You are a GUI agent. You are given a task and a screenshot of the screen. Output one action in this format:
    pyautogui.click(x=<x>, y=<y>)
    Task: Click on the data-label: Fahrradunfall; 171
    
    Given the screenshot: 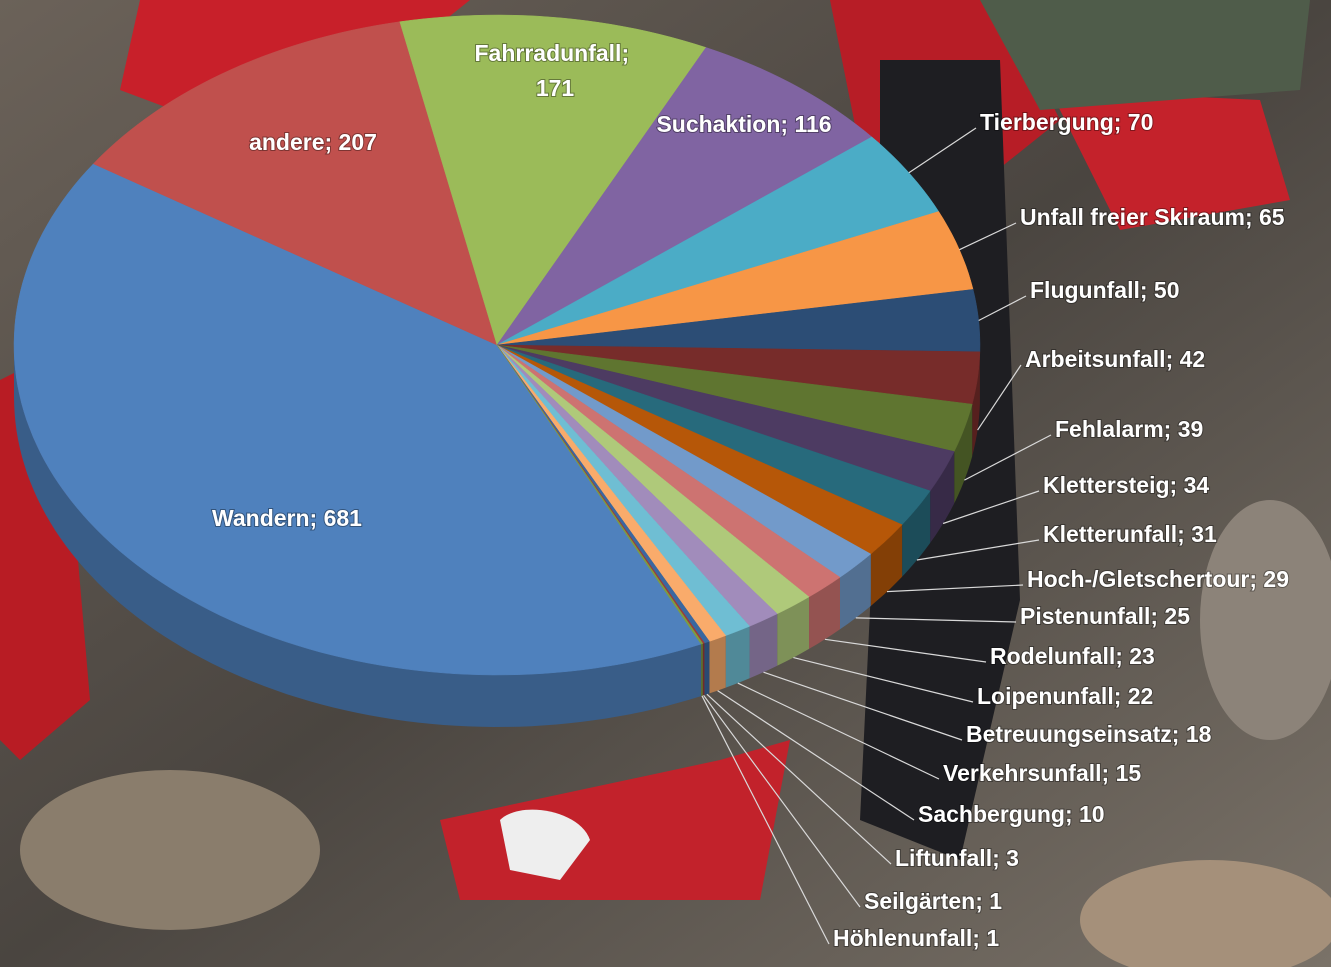 What is the action you would take?
    pyautogui.click(x=554, y=70)
    